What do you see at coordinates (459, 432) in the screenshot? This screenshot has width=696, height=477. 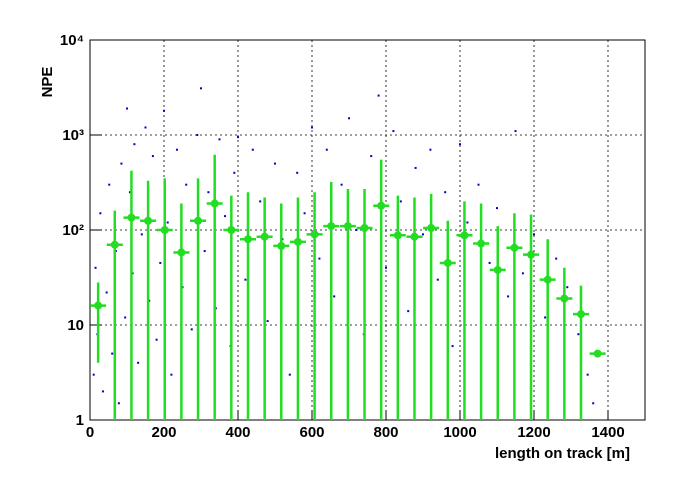 I see `x-tick-label: 1000` at bounding box center [459, 432].